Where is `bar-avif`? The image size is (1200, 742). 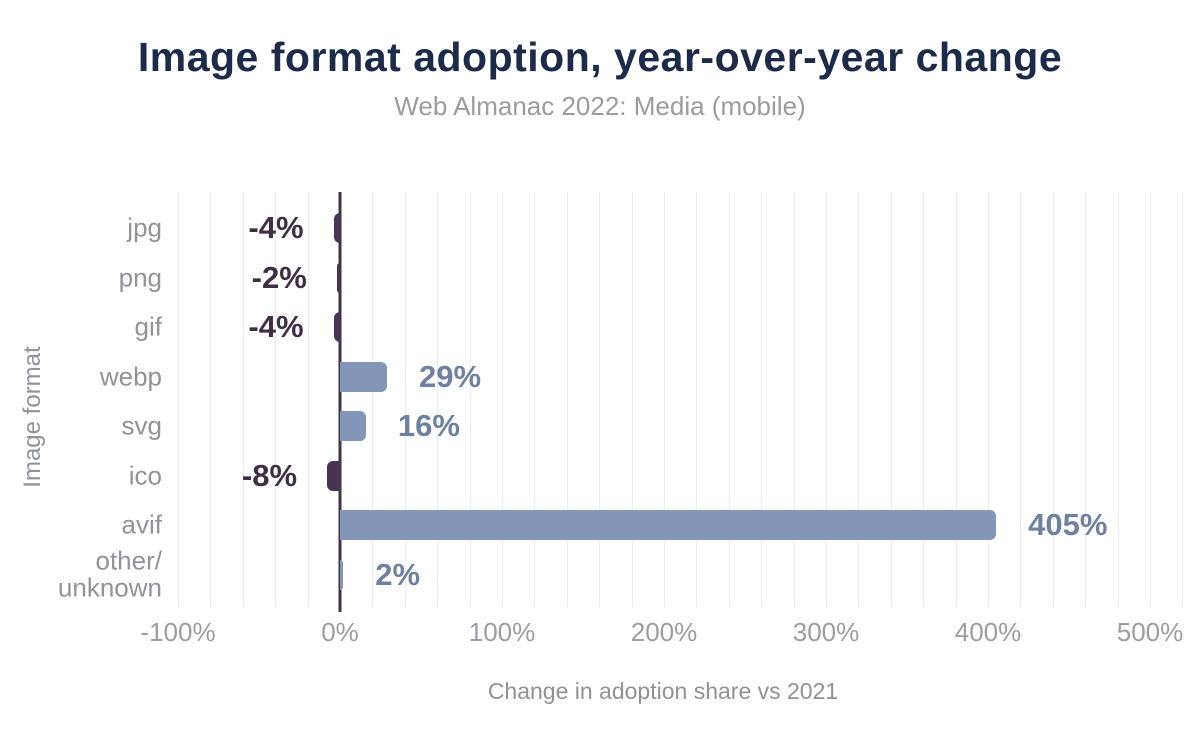
bar-avif is located at coordinates (668, 525).